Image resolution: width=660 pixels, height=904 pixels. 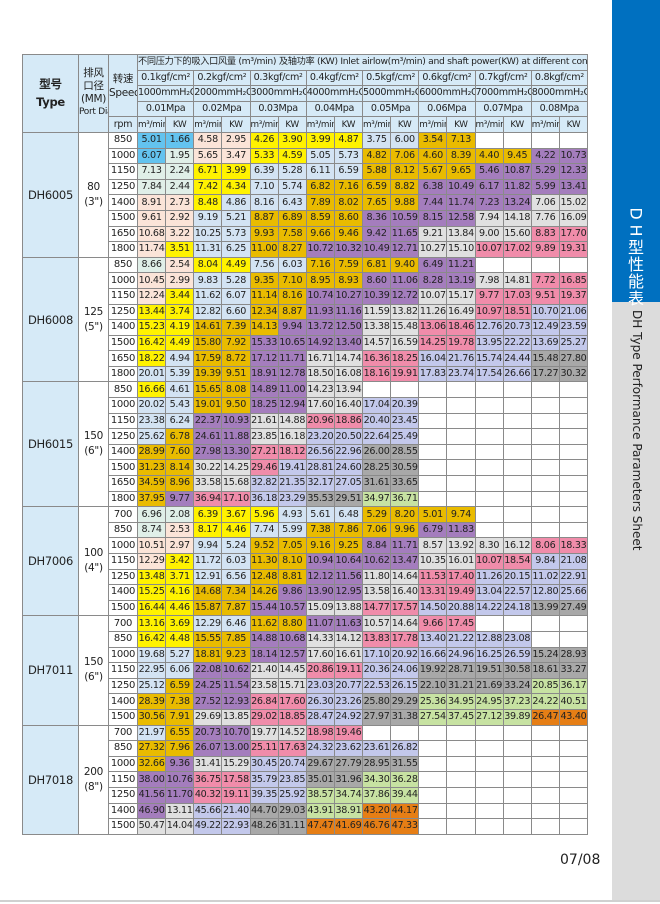 What do you see at coordinates (123, 608) in the screenshot?
I see `rpm-cell: 1500` at bounding box center [123, 608].